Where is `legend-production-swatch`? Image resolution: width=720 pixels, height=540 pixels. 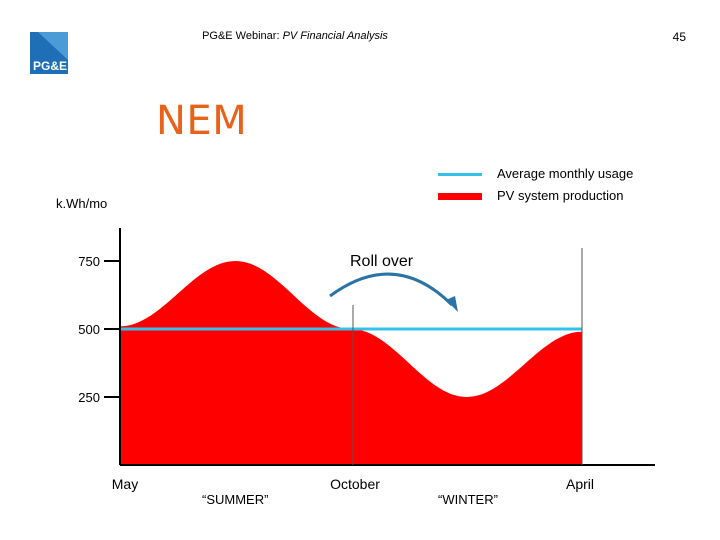 legend-production-swatch is located at coordinates (460, 196).